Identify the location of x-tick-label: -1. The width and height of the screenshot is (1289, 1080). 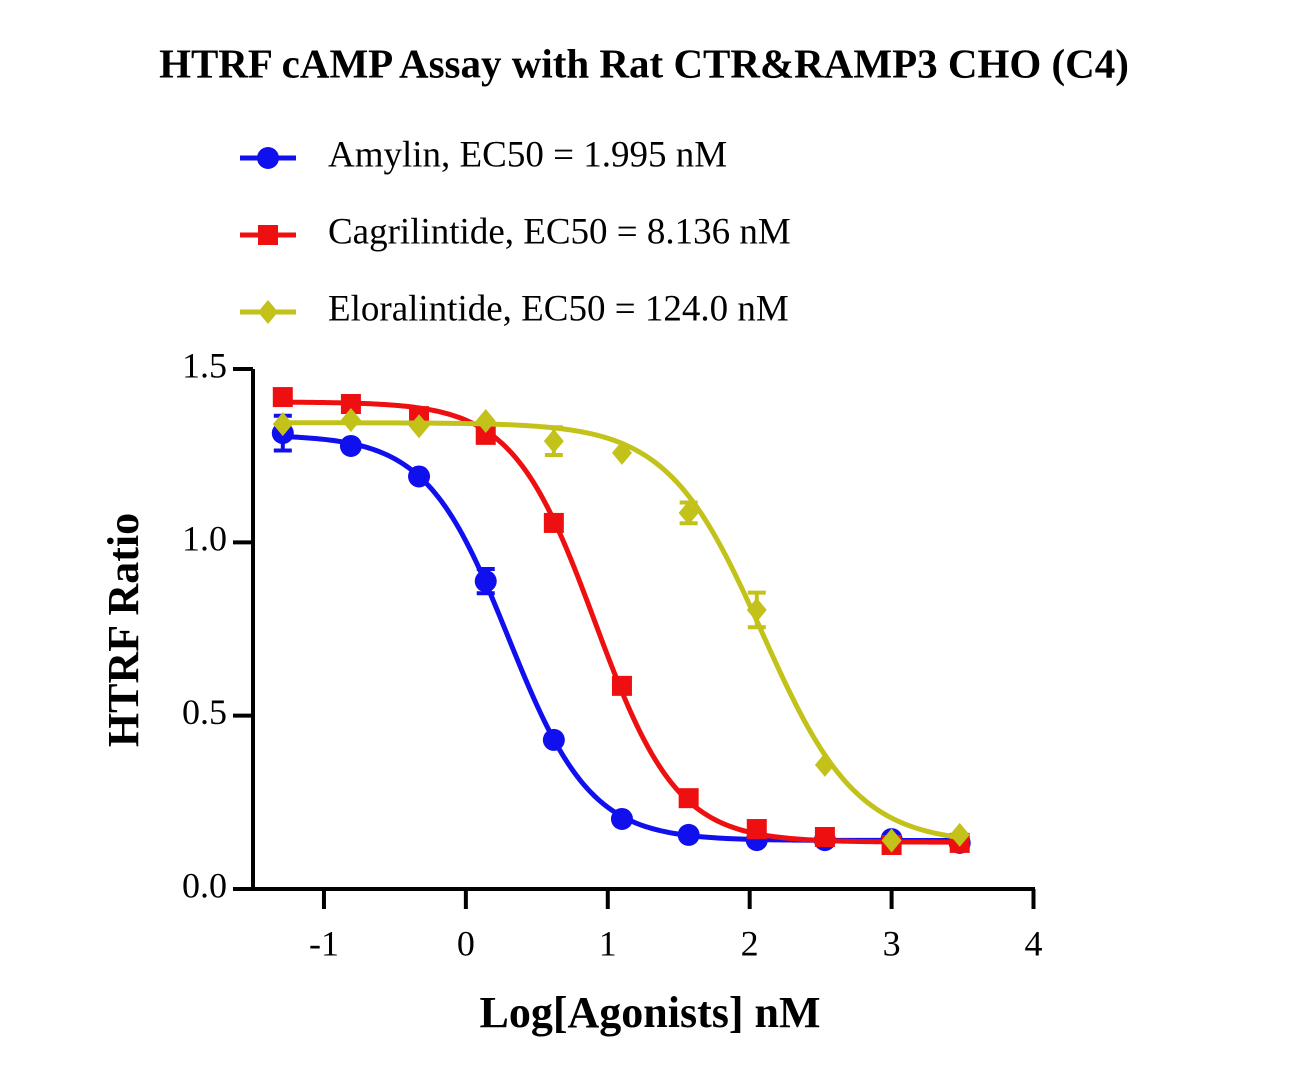
(324, 943).